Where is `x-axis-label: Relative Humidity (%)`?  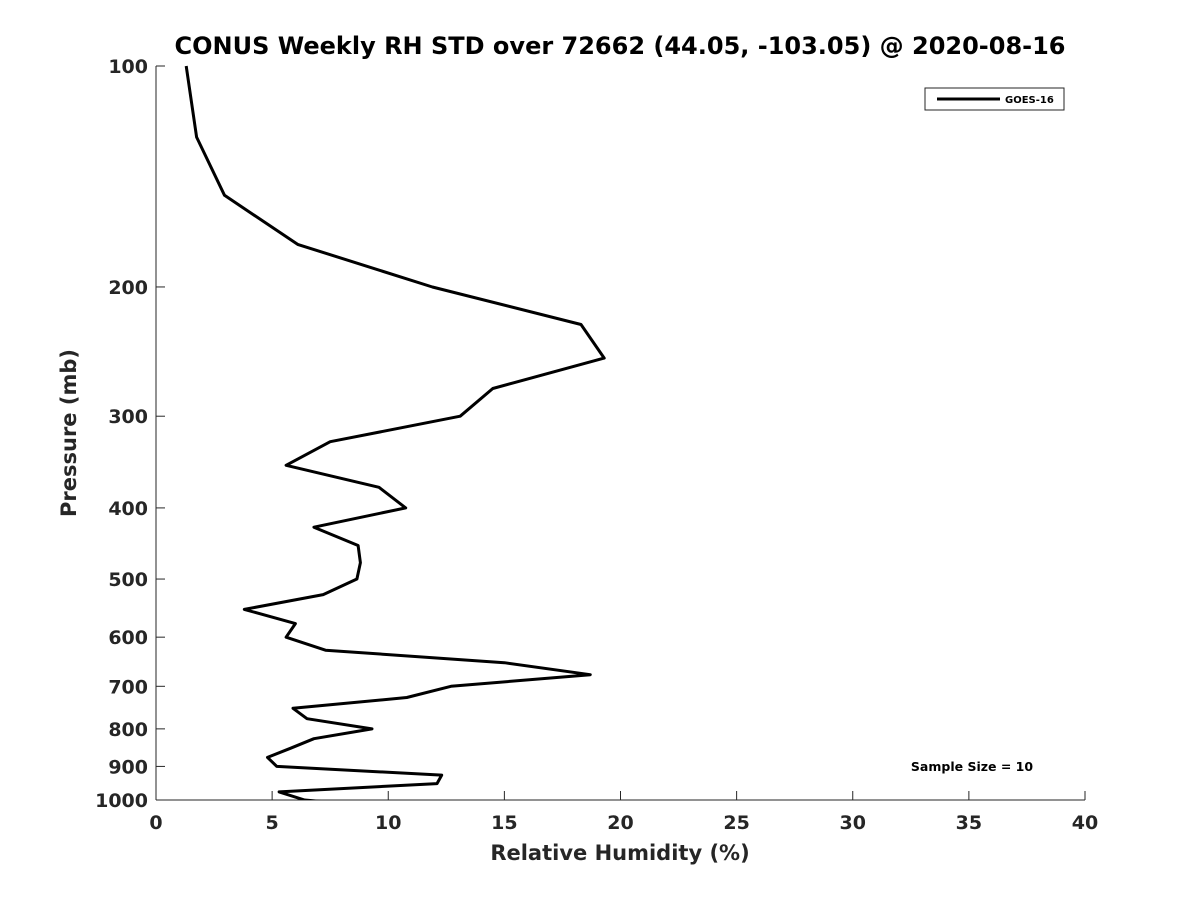 x-axis-label: Relative Humidity (%) is located at coordinates (619, 853).